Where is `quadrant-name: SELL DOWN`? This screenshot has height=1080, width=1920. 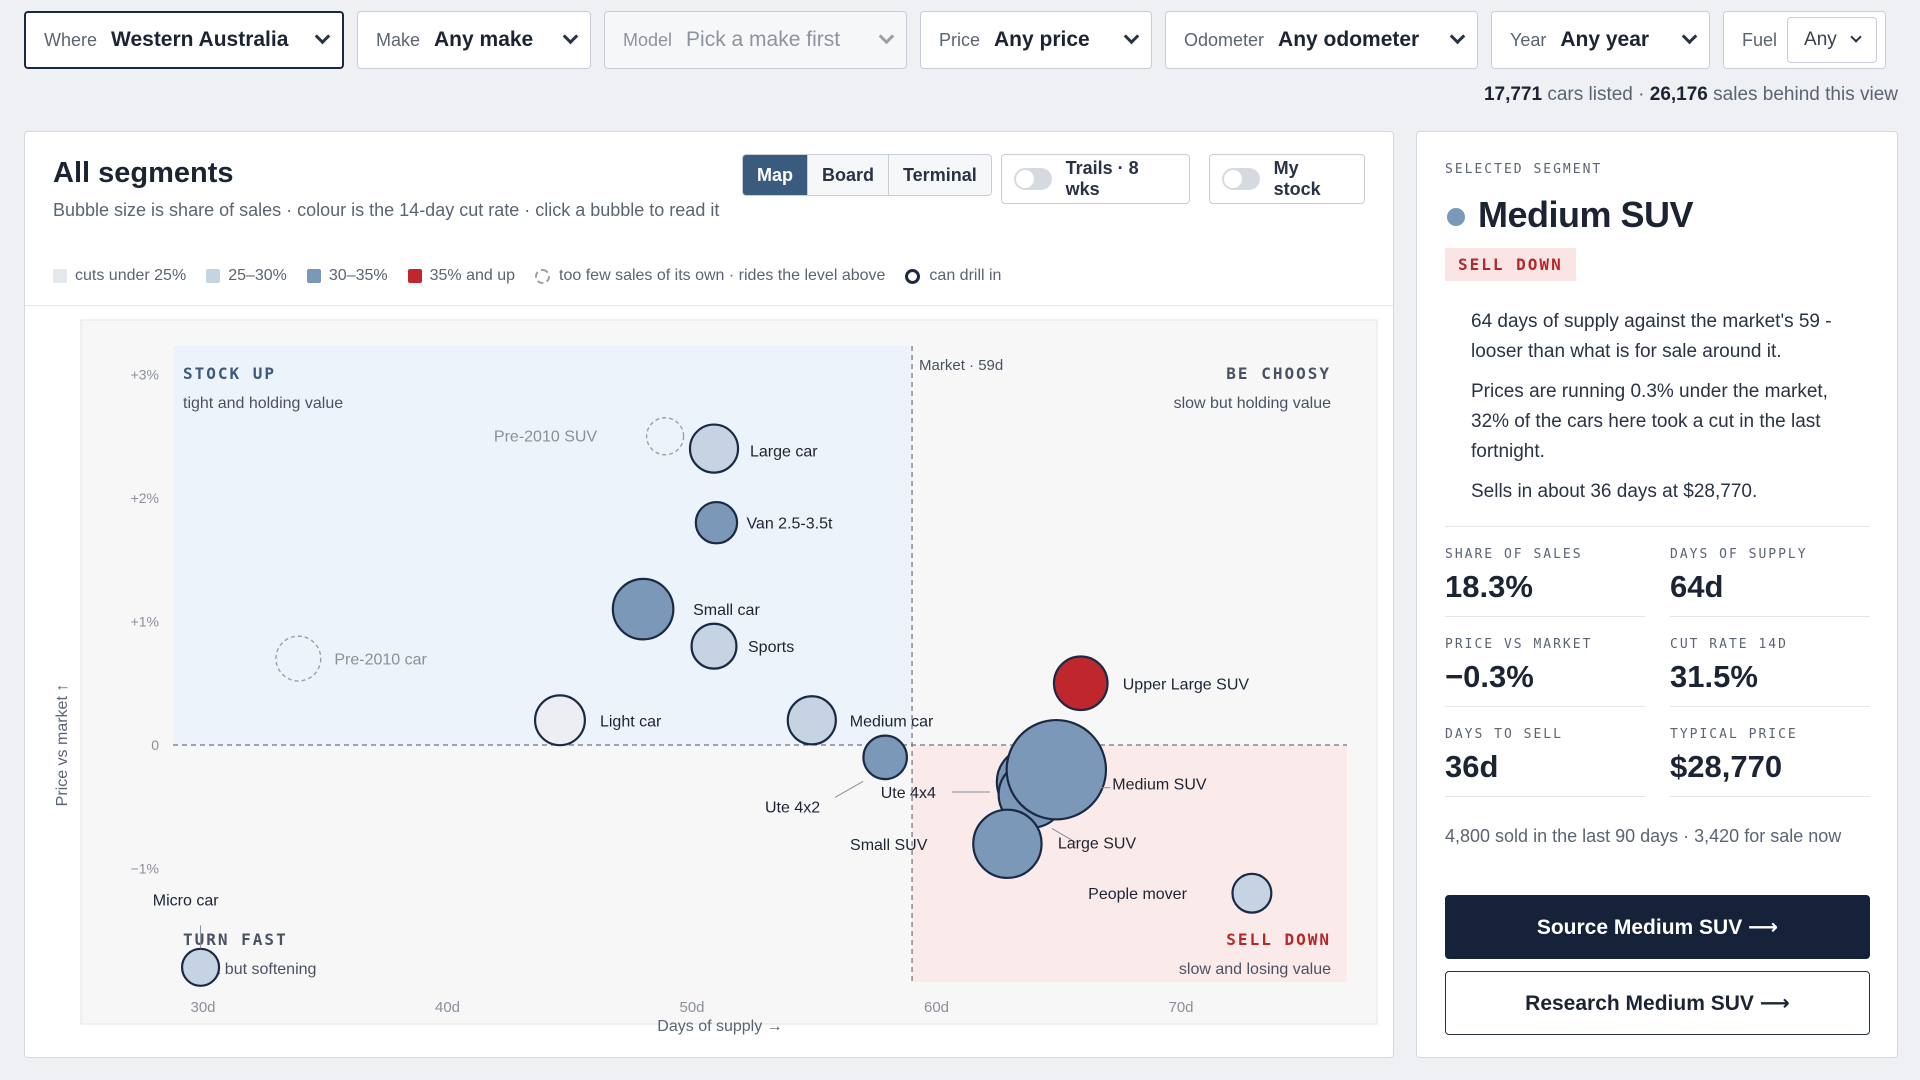 quadrant-name: SELL DOWN is located at coordinates (1278, 939).